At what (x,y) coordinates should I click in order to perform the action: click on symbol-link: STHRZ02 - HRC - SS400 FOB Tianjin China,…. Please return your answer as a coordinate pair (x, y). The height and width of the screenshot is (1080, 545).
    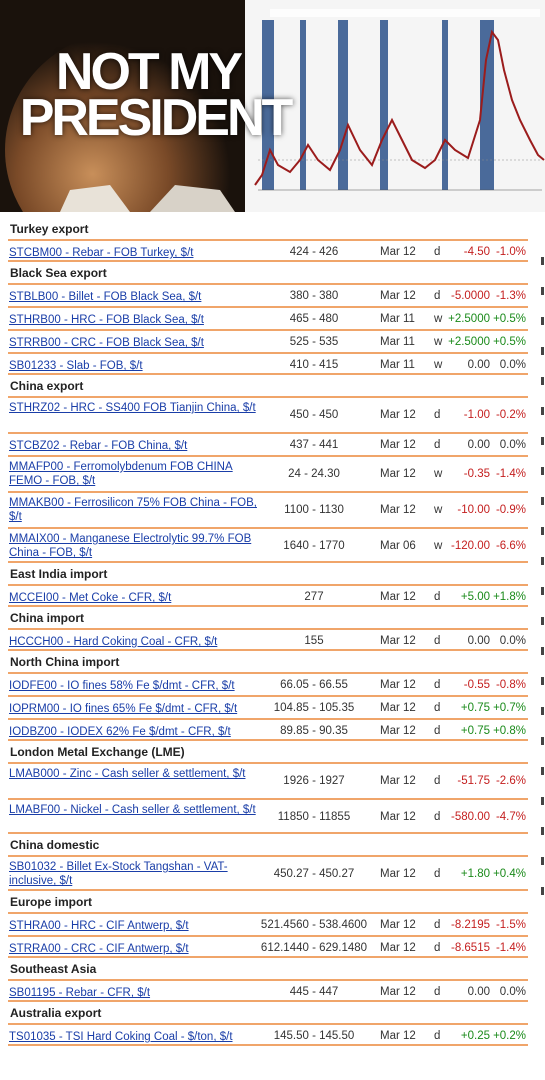
    Looking at the image, I should click on (132, 408).